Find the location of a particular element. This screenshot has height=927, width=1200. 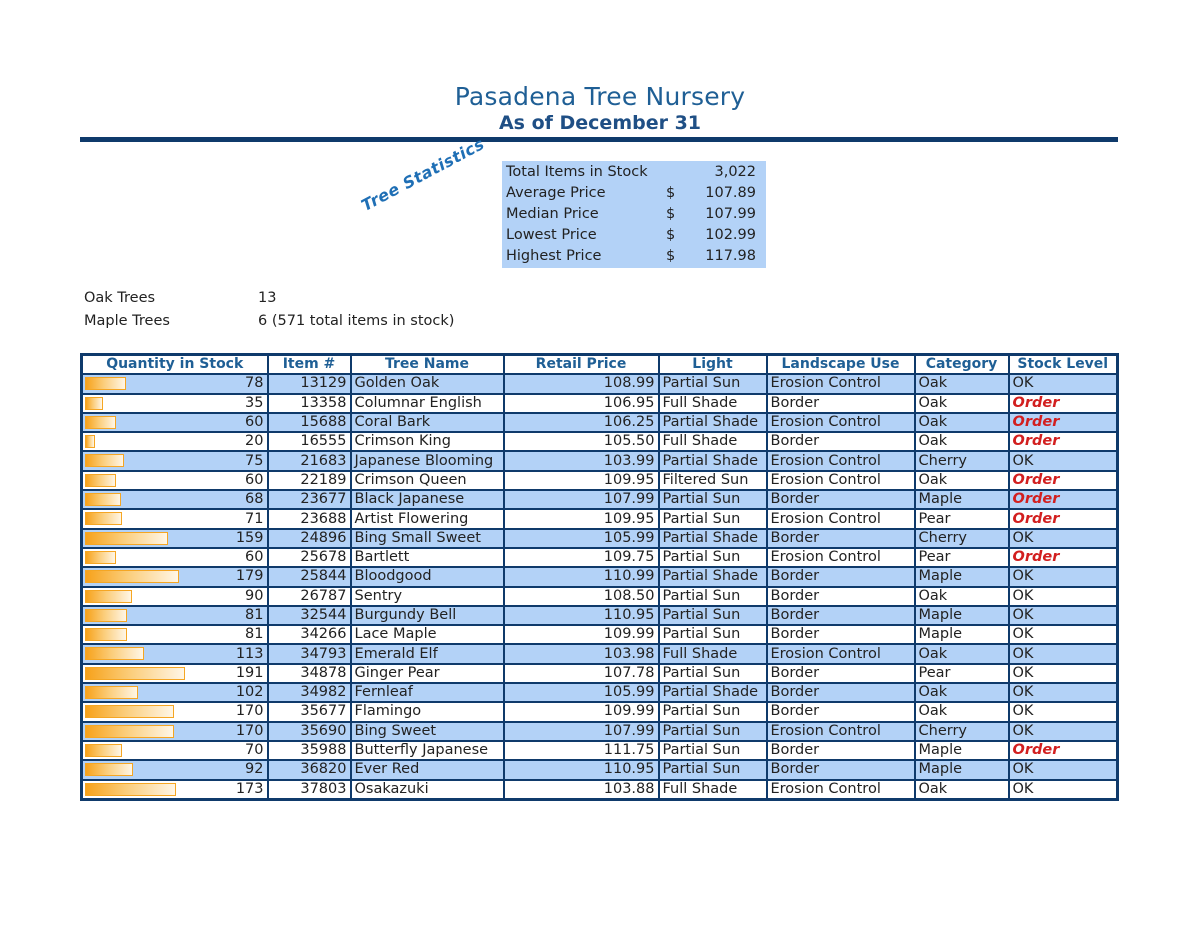

item-number-cell: 15688 is located at coordinates (309, 422).